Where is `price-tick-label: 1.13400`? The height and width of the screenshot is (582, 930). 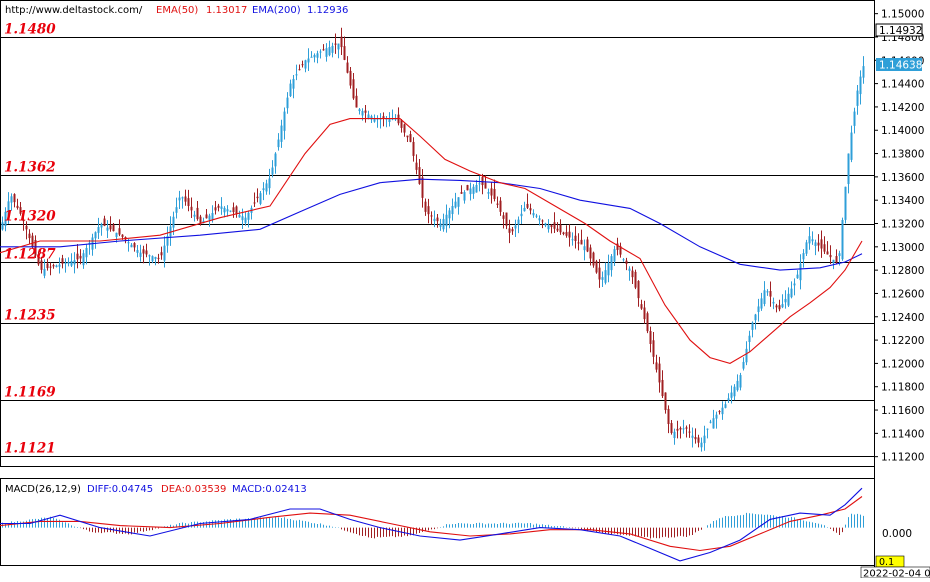 price-tick-label: 1.13400 is located at coordinates (902, 201).